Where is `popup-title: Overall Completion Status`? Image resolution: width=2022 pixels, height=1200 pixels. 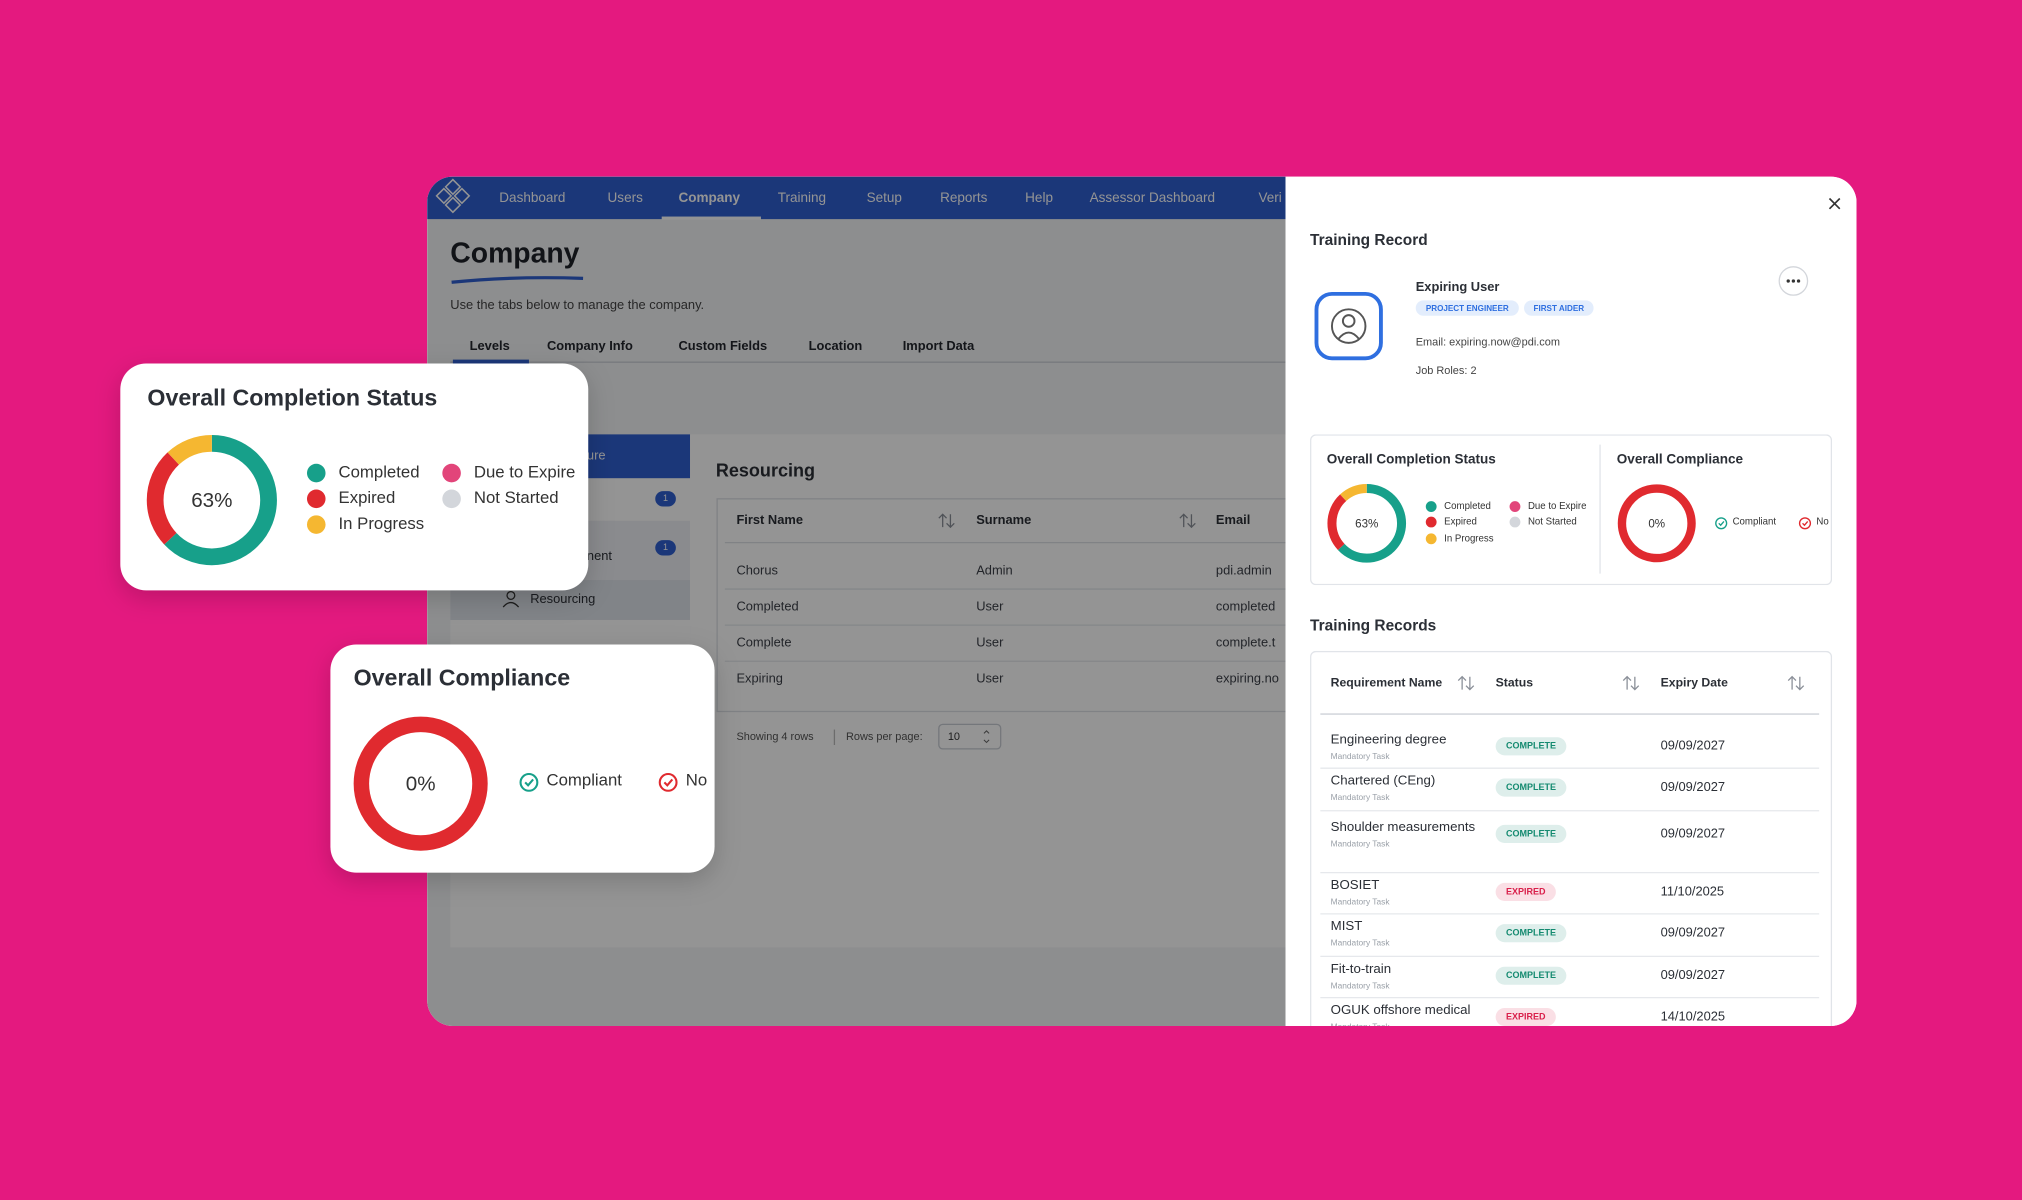
popup-title: Overall Completion Status is located at coordinates (292, 398).